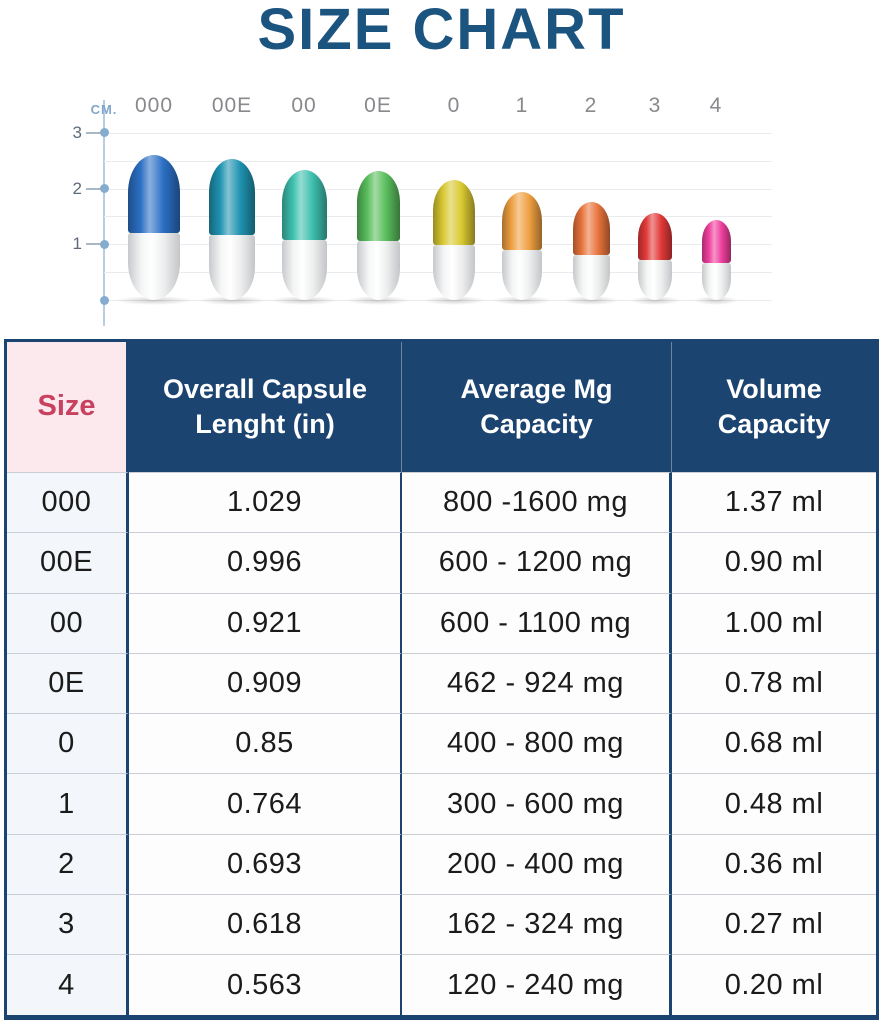 Image resolution: width=883 pixels, height=1024 pixels. I want to click on y-tick-label: 3, so click(77, 132).